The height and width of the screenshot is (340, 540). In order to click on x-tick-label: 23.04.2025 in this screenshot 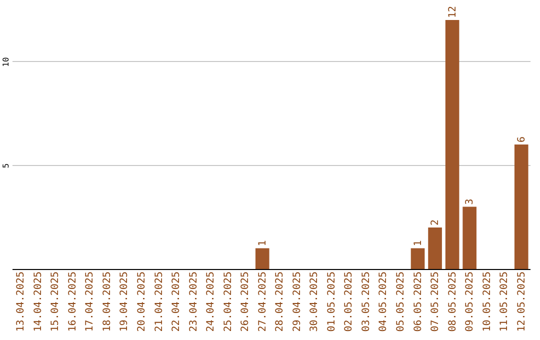, I will do `click(194, 302)`.